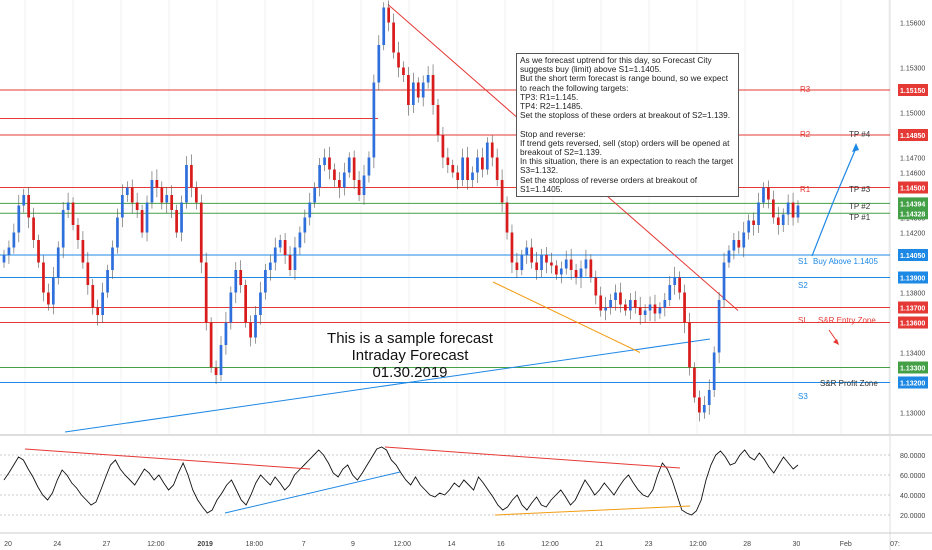 Image resolution: width=932 pixels, height=550 pixels. Describe the element at coordinates (501, 544) in the screenshot. I see `time-tick: 16` at that location.